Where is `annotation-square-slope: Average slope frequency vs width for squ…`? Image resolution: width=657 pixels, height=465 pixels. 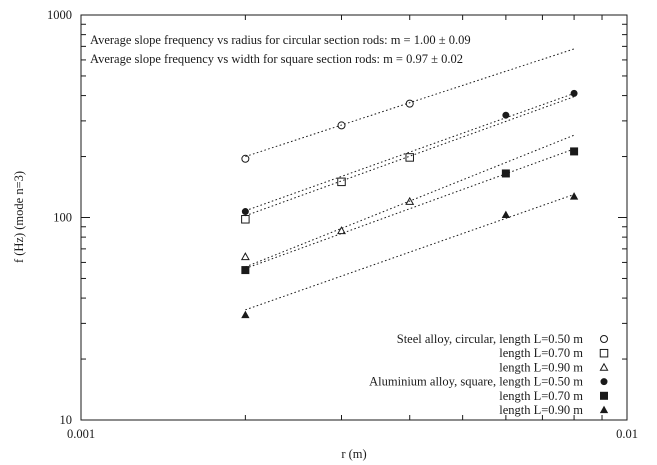
annotation-square-slope: Average slope frequency vs width for squ… is located at coordinates (276, 59).